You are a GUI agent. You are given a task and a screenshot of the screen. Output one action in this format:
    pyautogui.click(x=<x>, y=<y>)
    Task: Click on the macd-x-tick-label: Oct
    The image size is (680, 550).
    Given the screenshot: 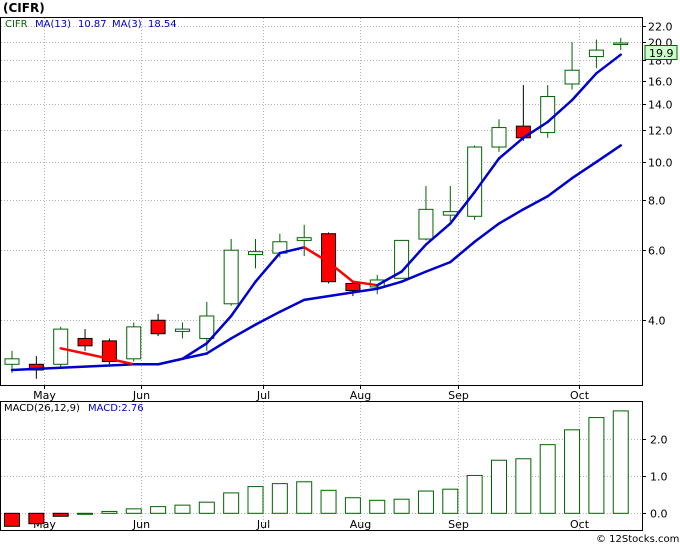 What is the action you would take?
    pyautogui.click(x=580, y=524)
    